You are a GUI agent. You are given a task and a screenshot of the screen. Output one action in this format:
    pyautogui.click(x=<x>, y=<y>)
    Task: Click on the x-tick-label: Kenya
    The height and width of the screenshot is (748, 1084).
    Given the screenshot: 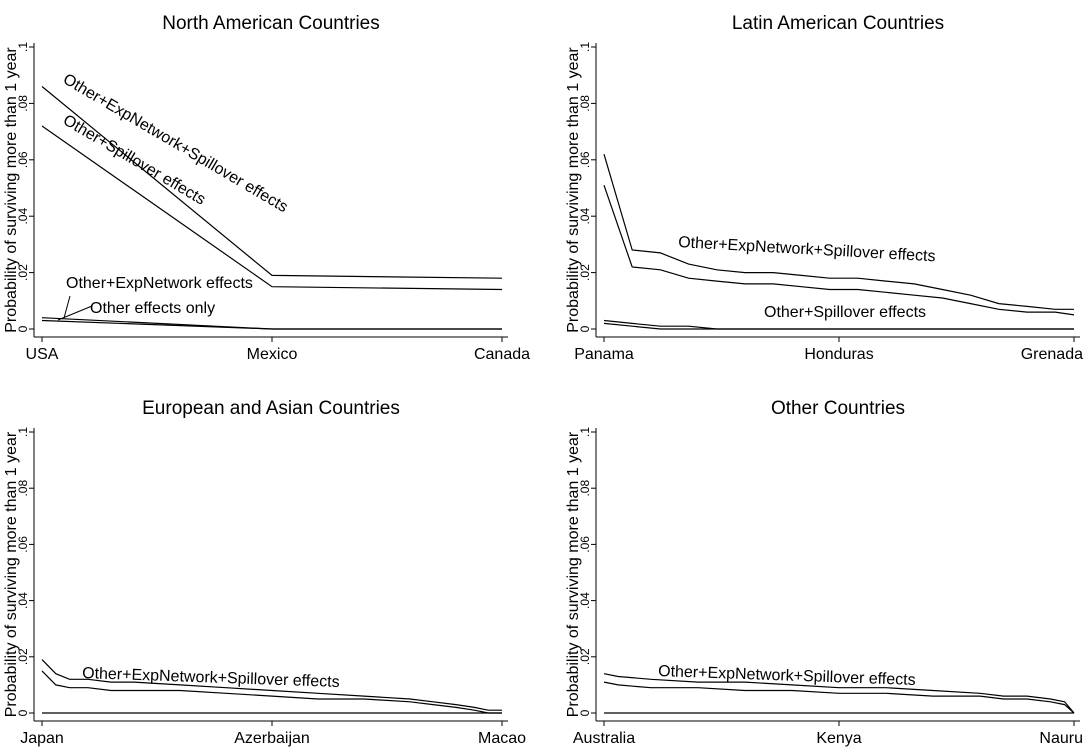 What is the action you would take?
    pyautogui.click(x=838, y=738)
    